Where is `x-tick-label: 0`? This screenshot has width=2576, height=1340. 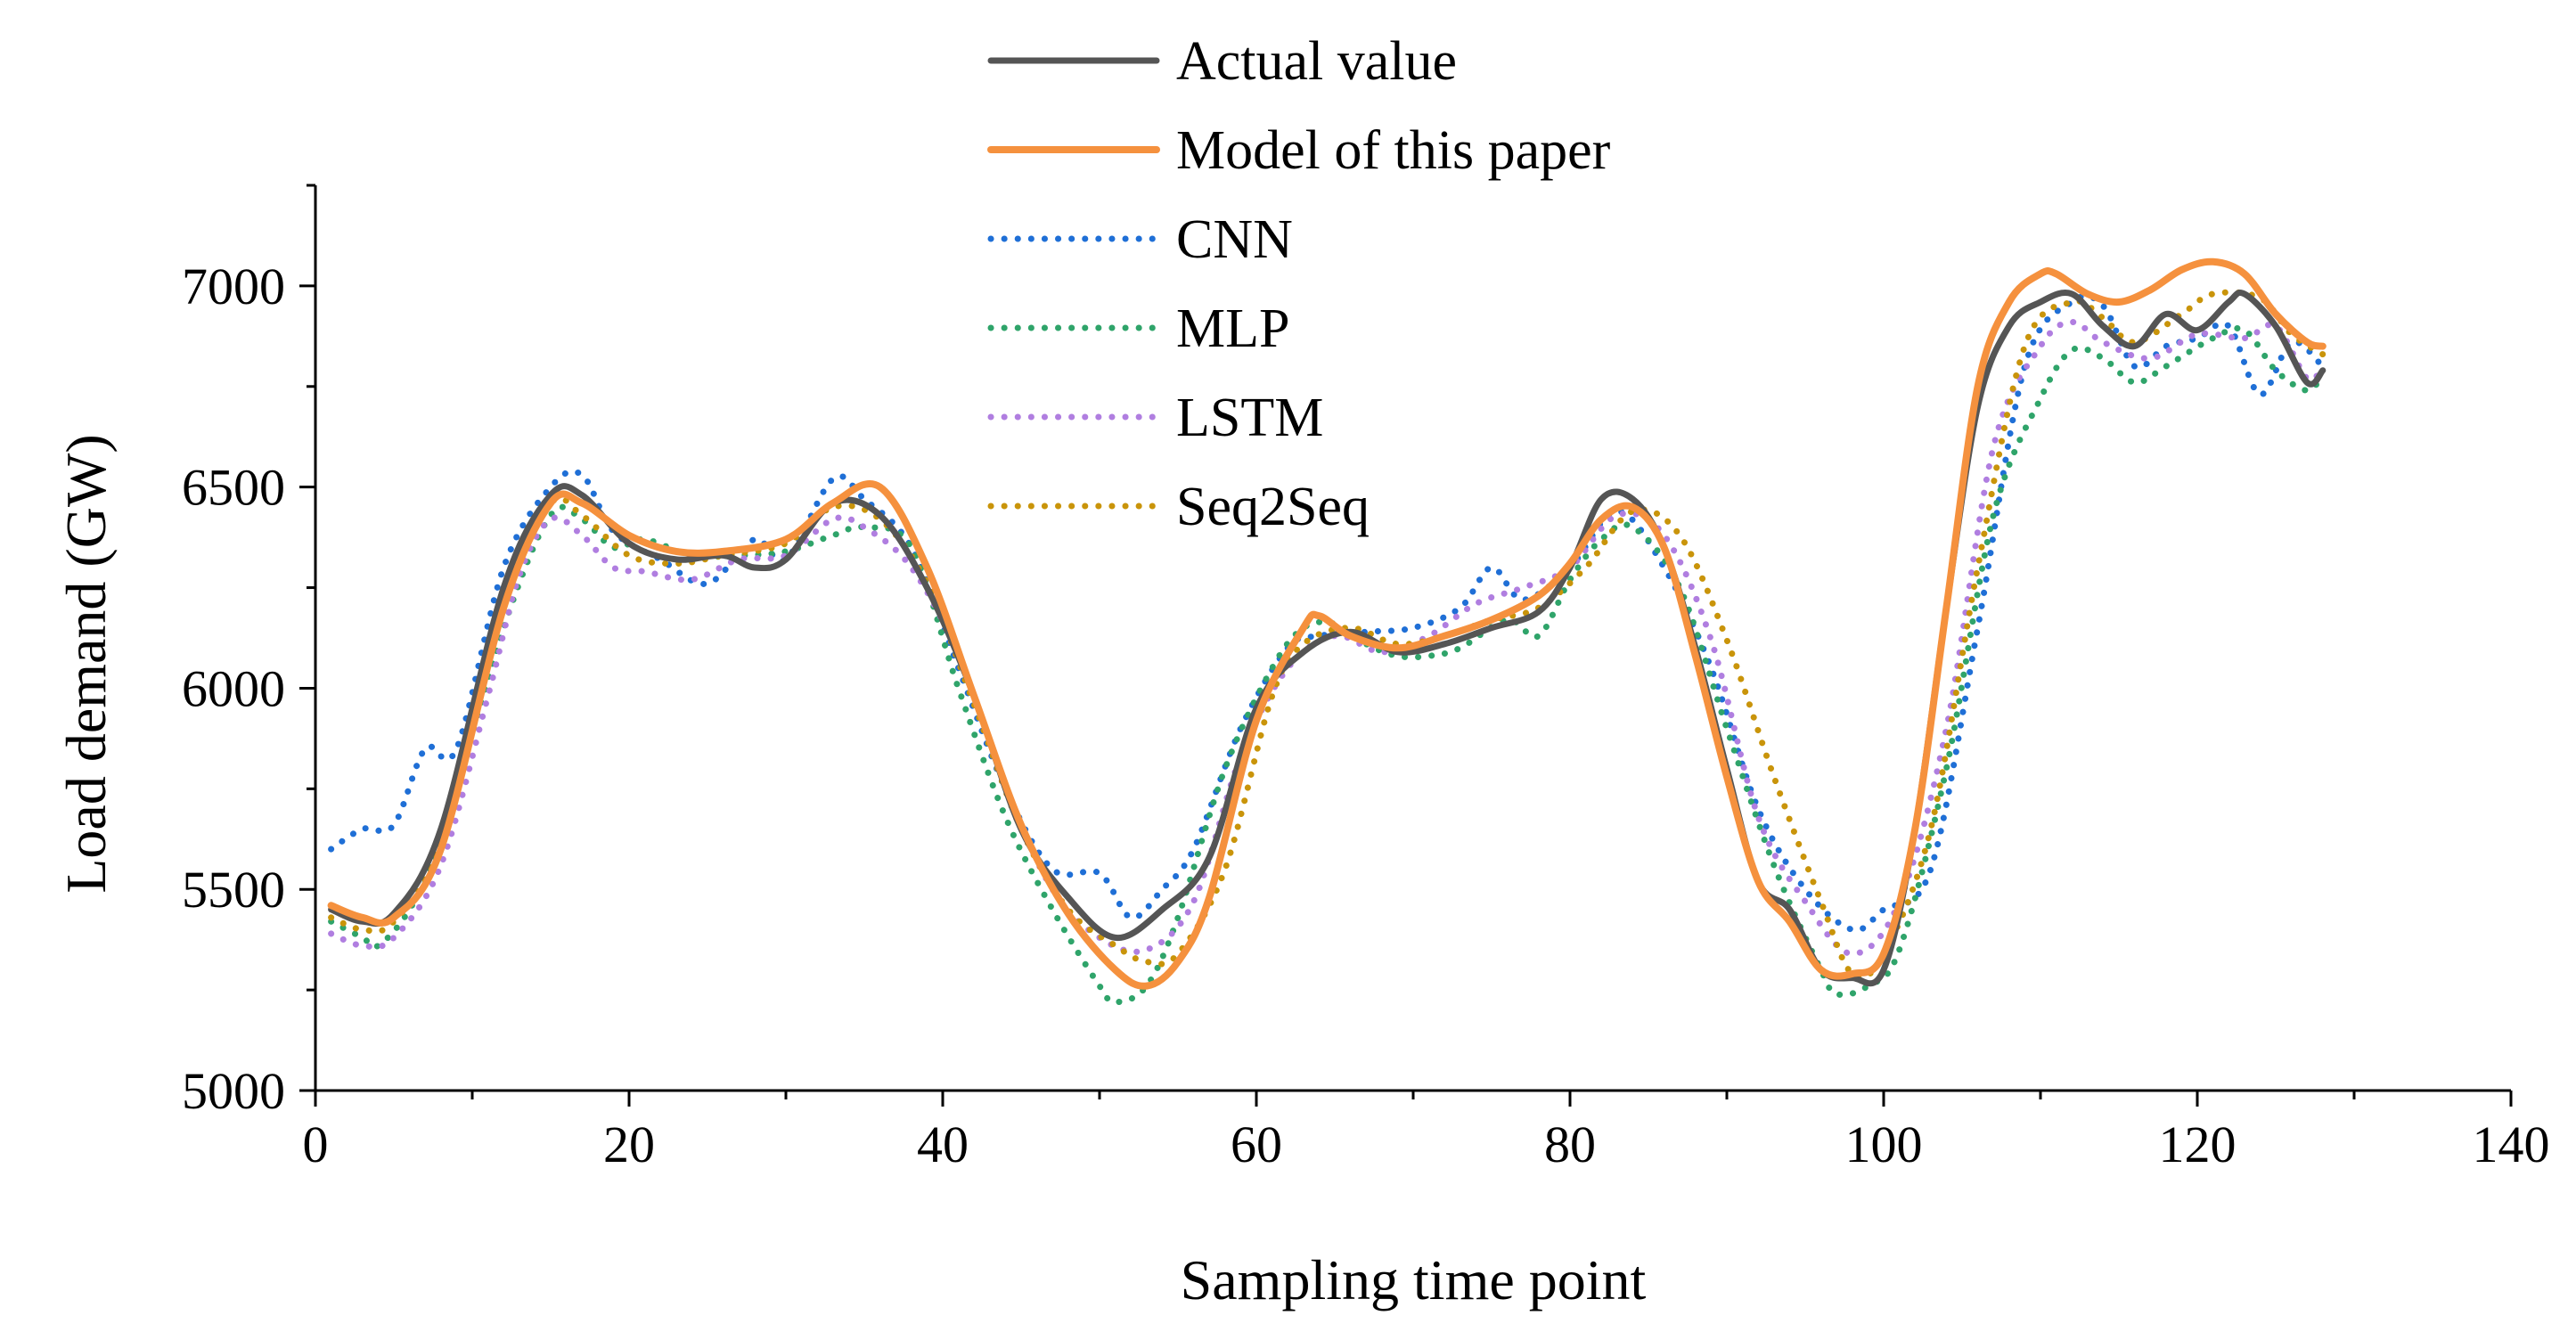 x-tick-label: 0 is located at coordinates (316, 1144).